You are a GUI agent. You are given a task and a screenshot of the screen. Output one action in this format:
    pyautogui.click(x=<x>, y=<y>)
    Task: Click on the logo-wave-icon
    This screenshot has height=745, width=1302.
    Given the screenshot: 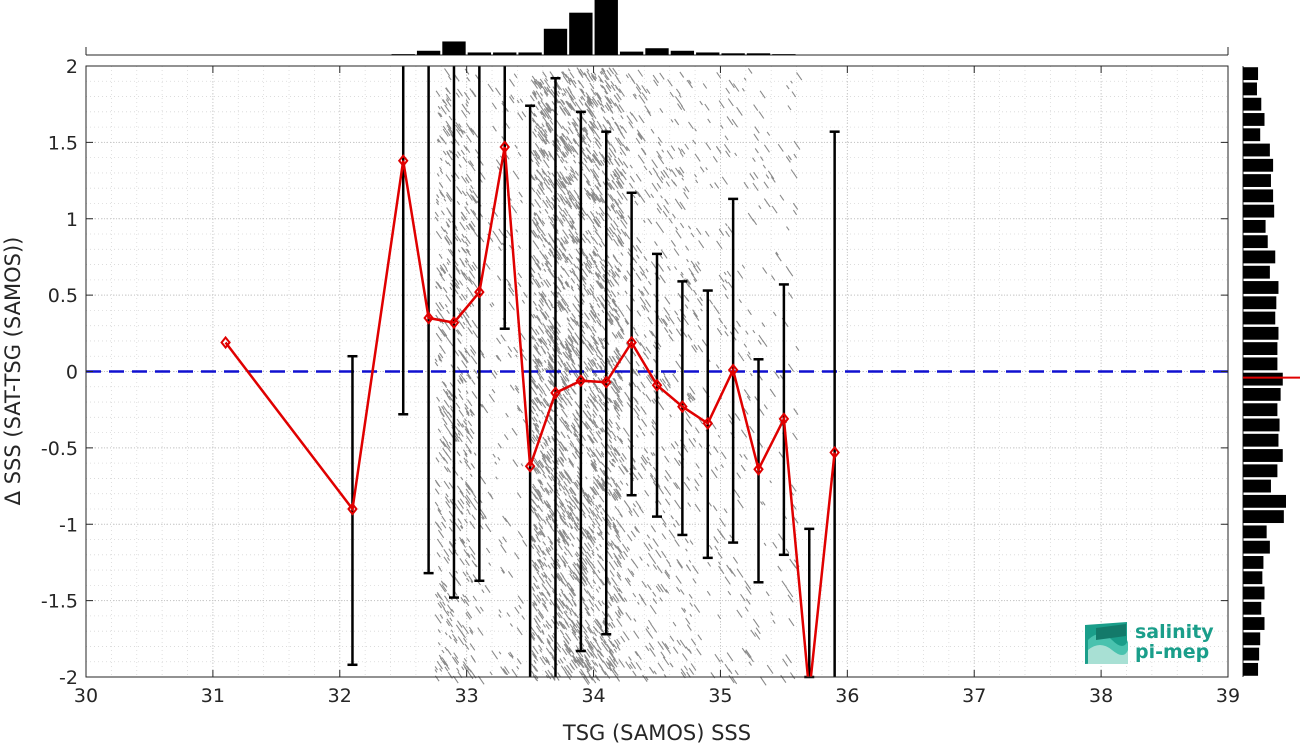 What is the action you would take?
    pyautogui.click(x=1106, y=643)
    